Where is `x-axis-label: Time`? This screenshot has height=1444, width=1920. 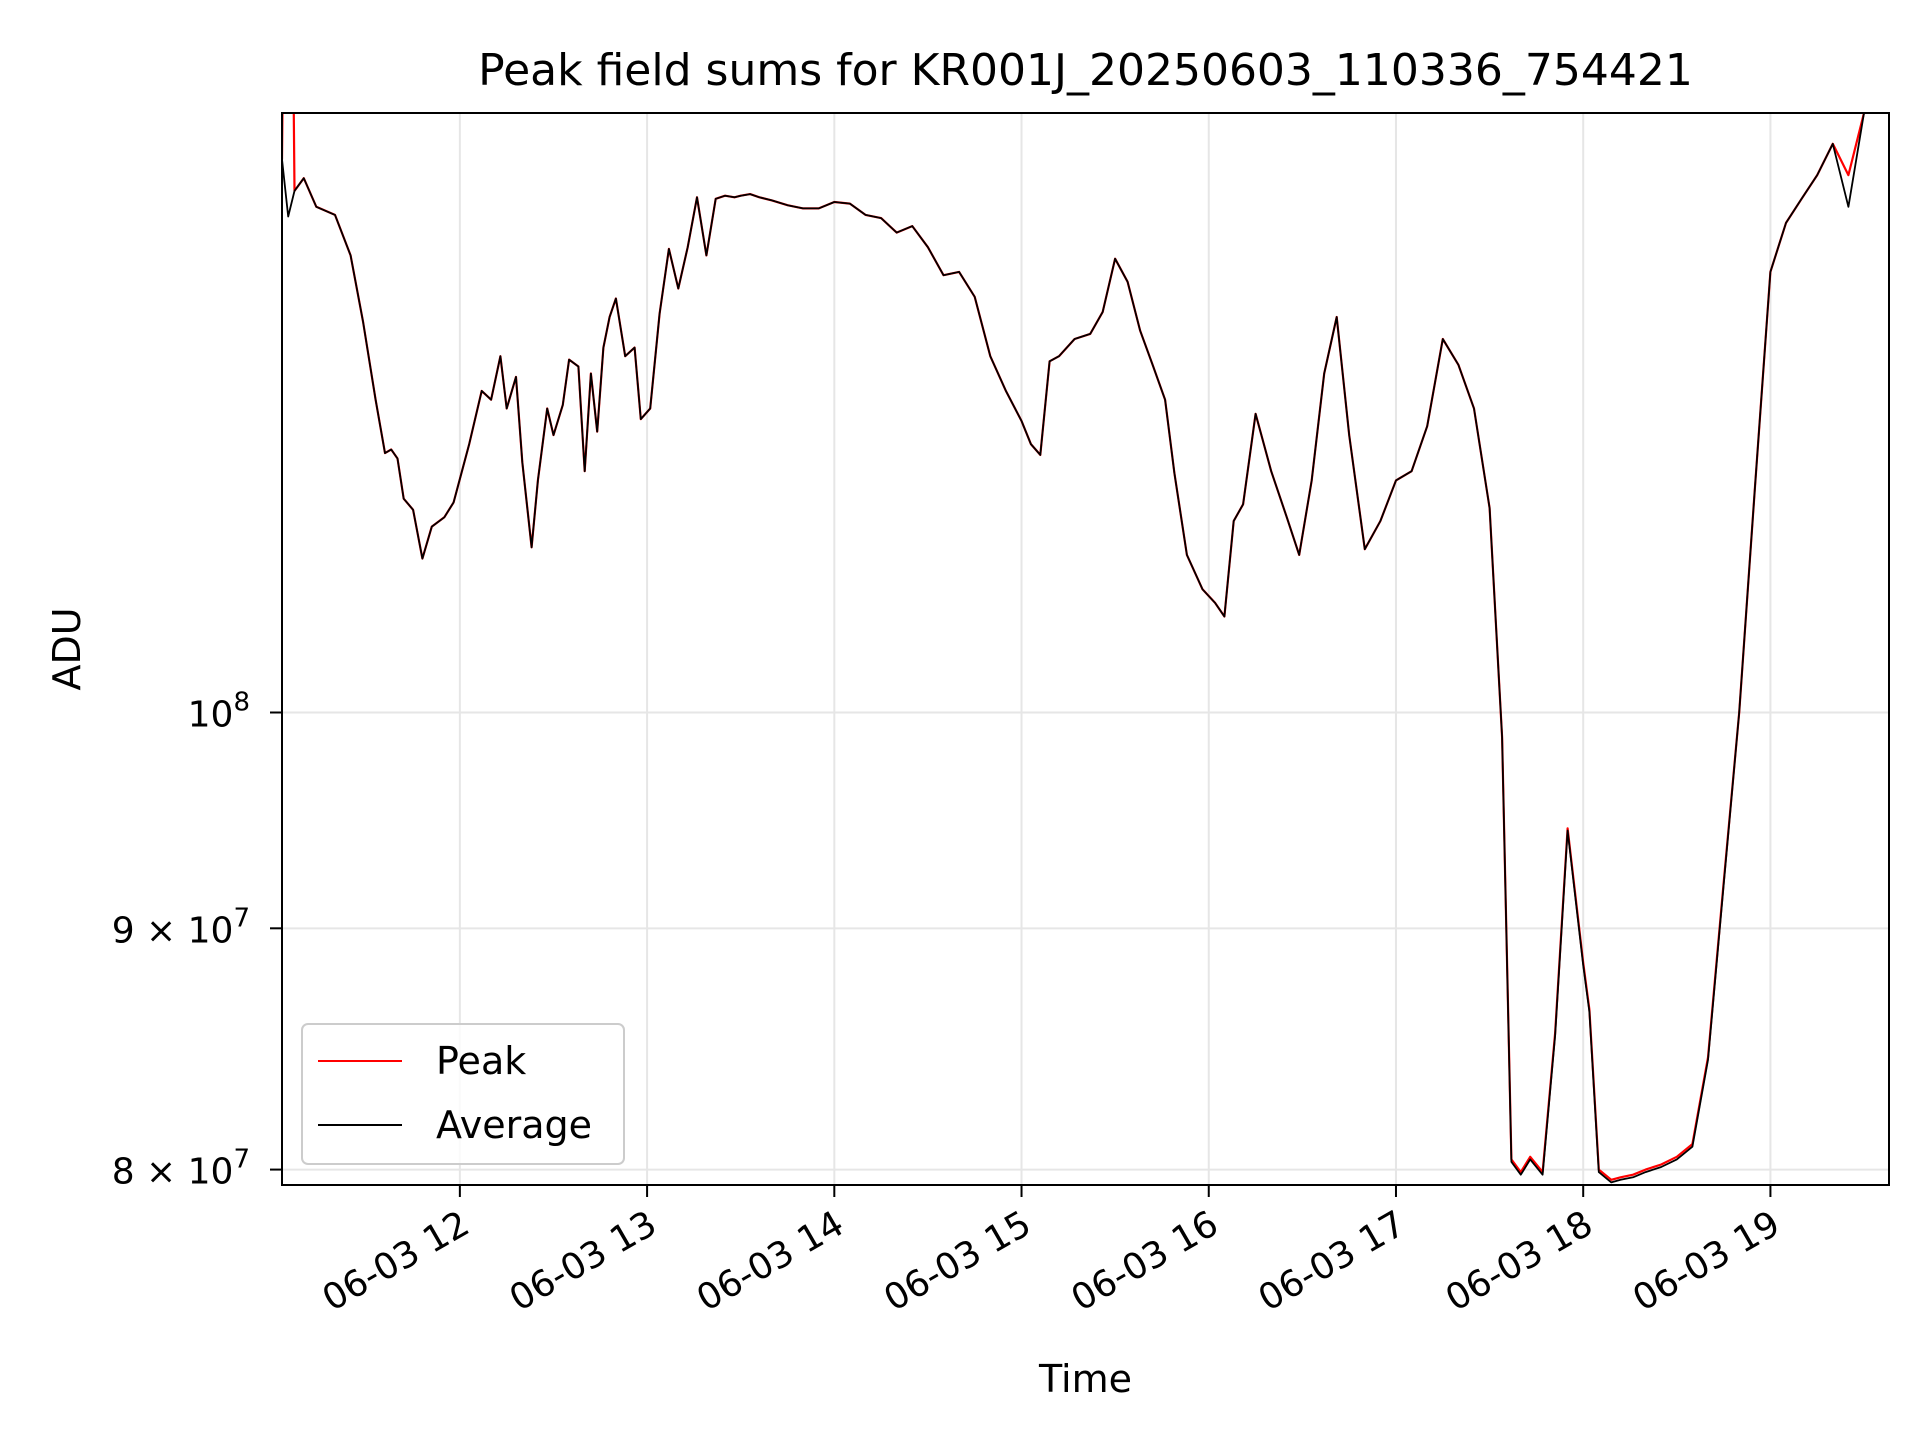 x-axis-label: Time is located at coordinates (1085, 1379).